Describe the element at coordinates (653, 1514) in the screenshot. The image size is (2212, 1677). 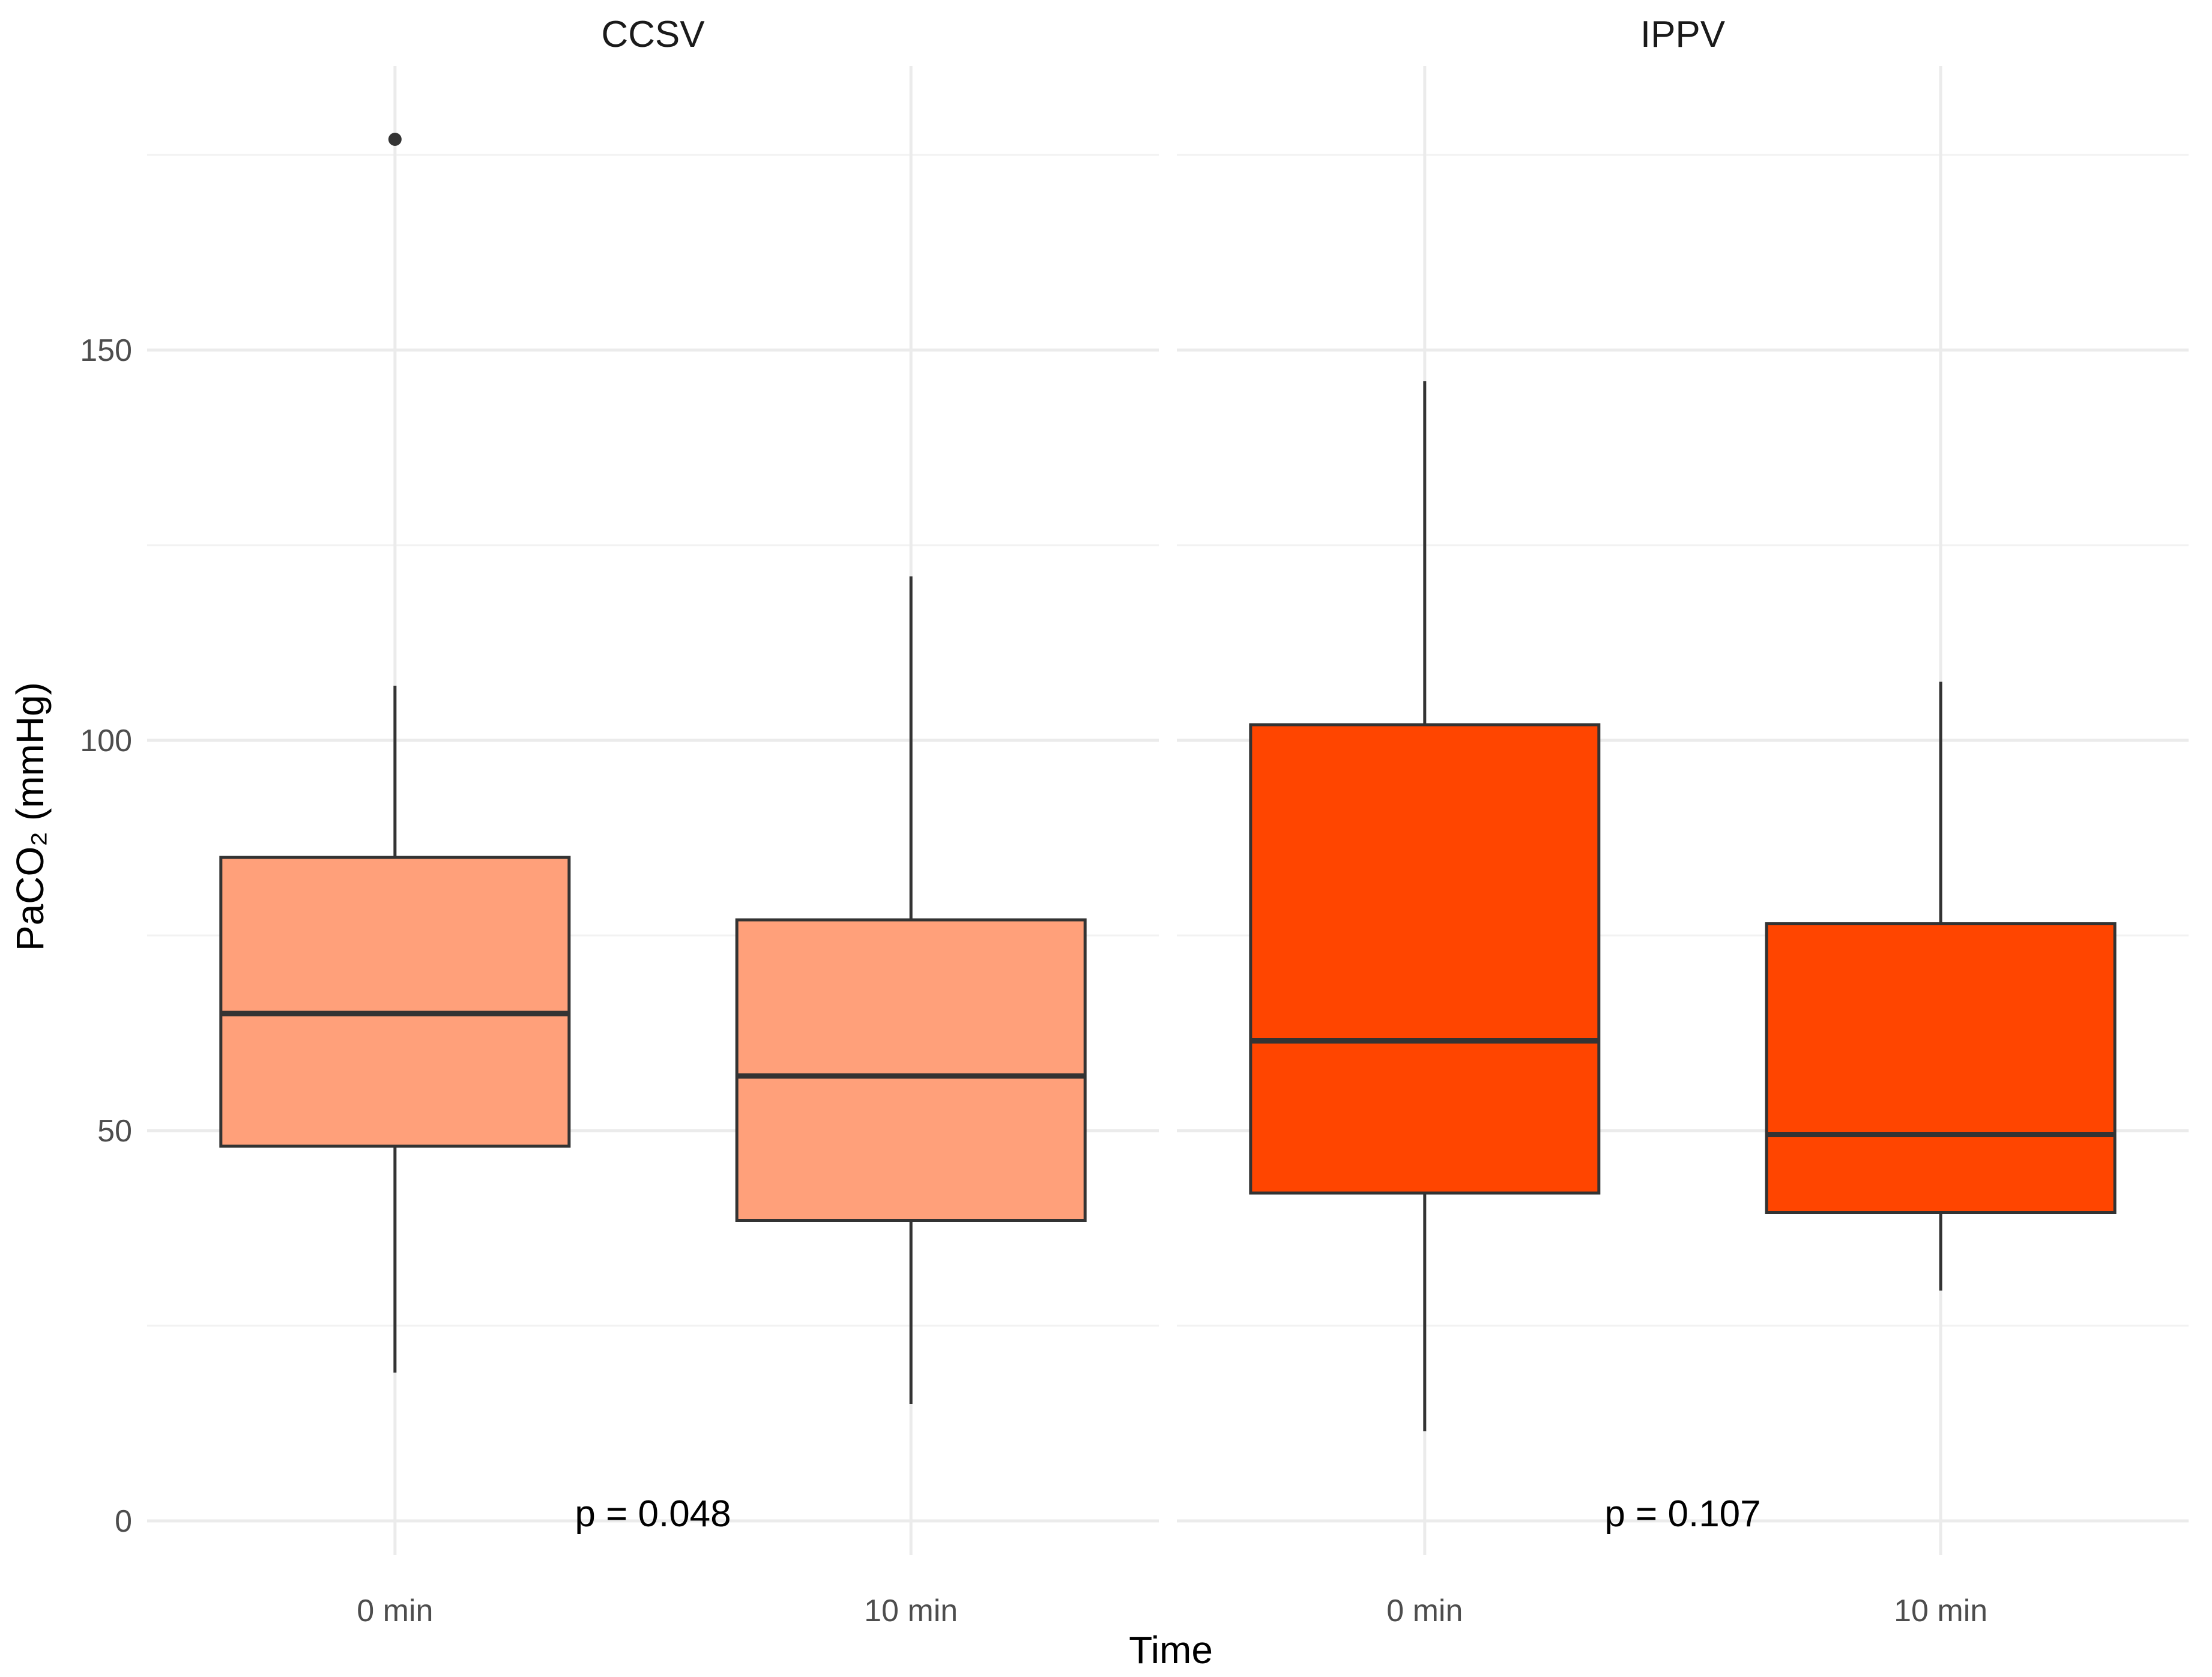
I see `p-value-annotation: p = 0.048` at that location.